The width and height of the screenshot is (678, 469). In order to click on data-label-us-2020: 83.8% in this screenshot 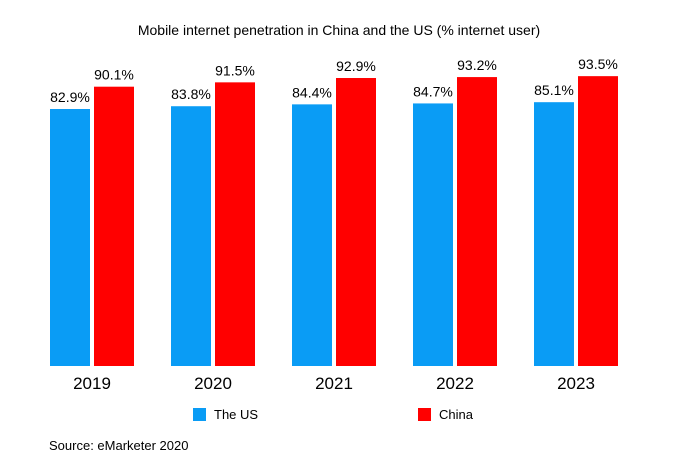, I will do `click(191, 94)`.